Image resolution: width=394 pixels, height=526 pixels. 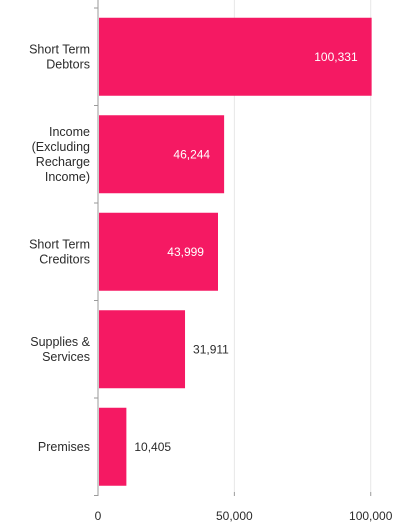 I want to click on value-label-0: 100,331, so click(x=336, y=57).